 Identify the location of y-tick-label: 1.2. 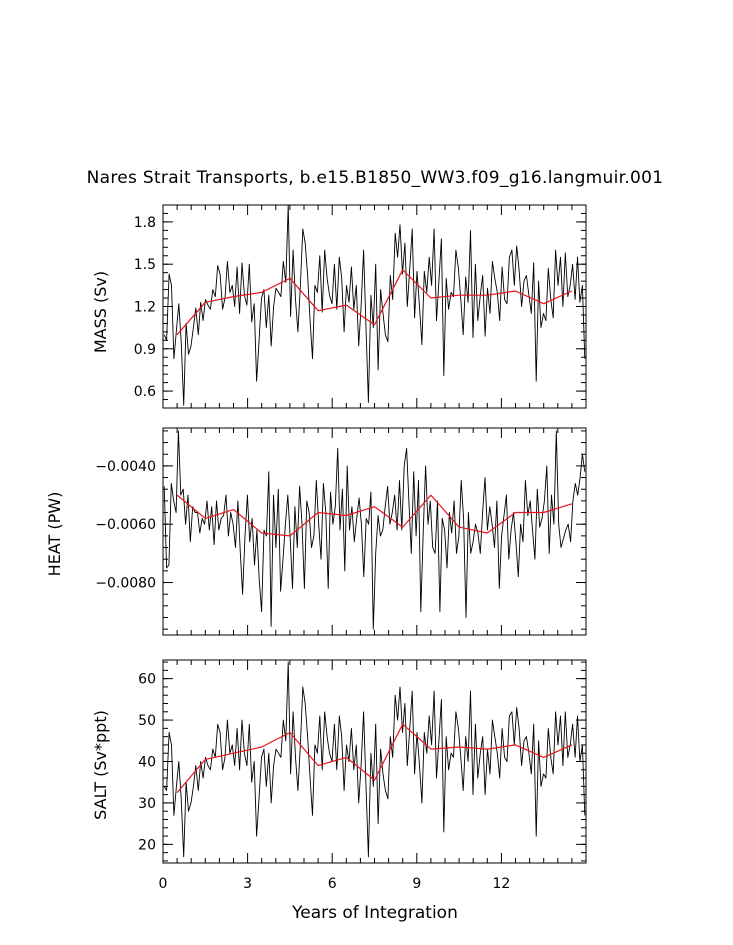
(145, 308).